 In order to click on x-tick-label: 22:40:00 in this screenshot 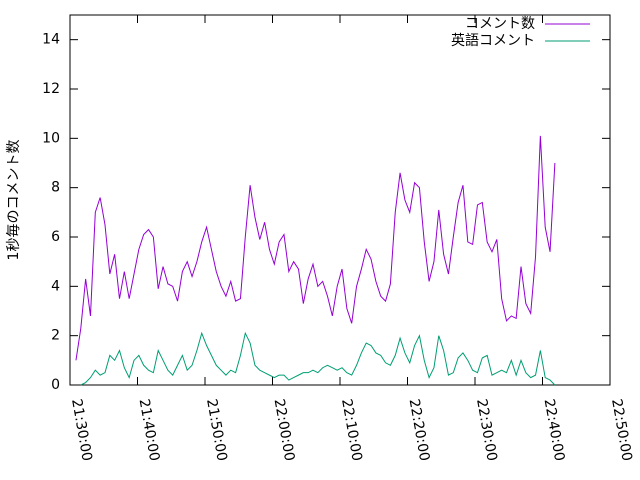, I will do `click(554, 430)`.